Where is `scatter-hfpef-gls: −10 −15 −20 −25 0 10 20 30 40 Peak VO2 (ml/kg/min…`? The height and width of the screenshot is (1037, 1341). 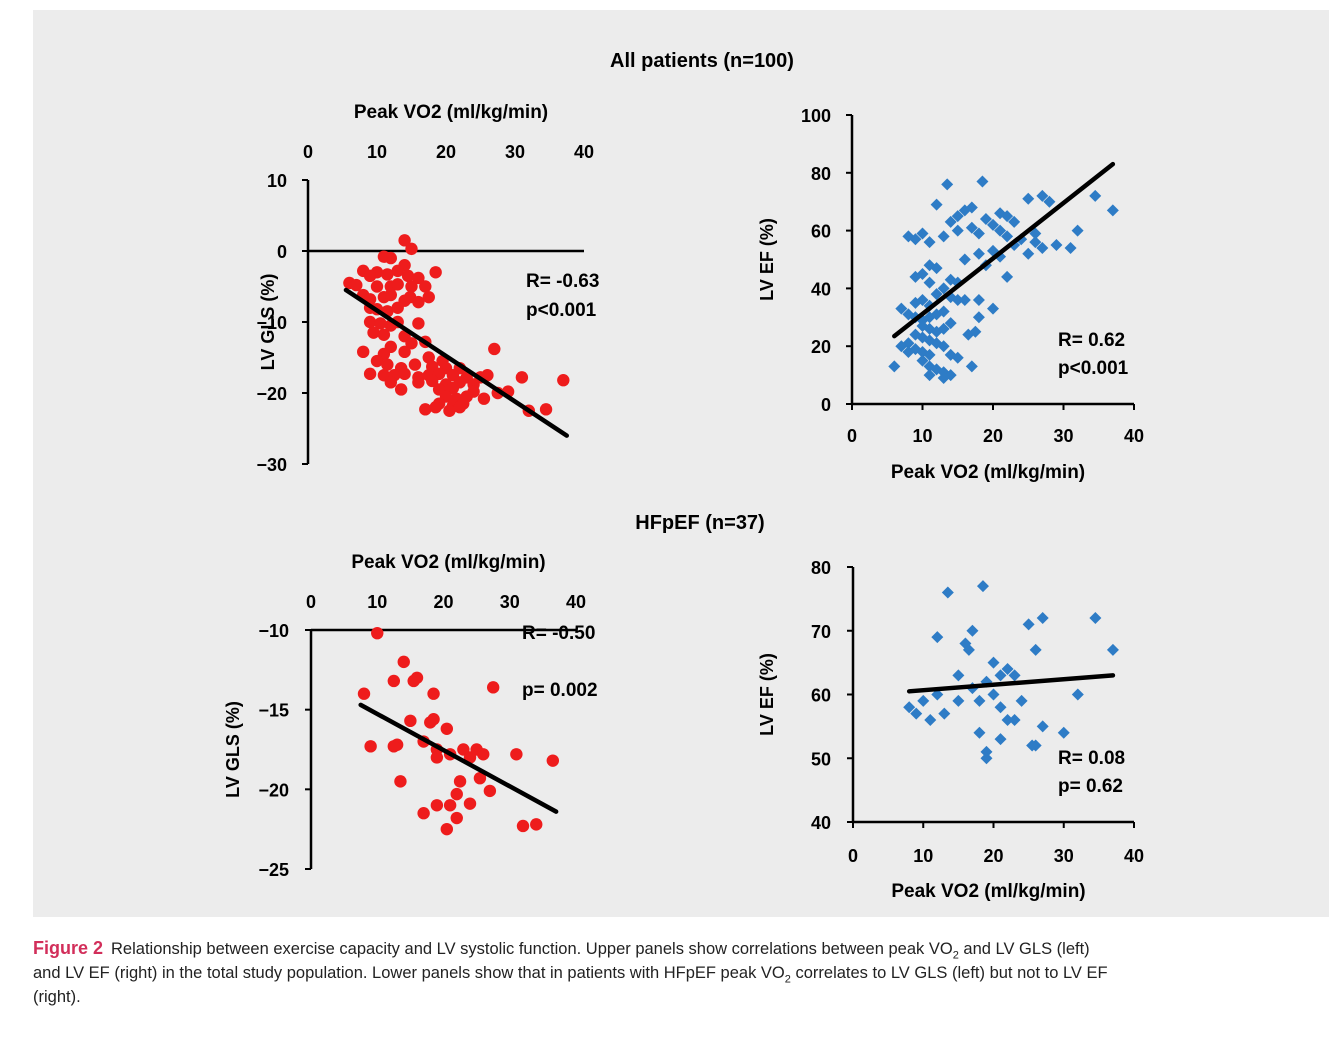
scatter-hfpef-gls: −10 −15 −20 −25 0 10 20 30 40 Peak VO2 (ml/kg/min… is located at coordinates (410, 716).